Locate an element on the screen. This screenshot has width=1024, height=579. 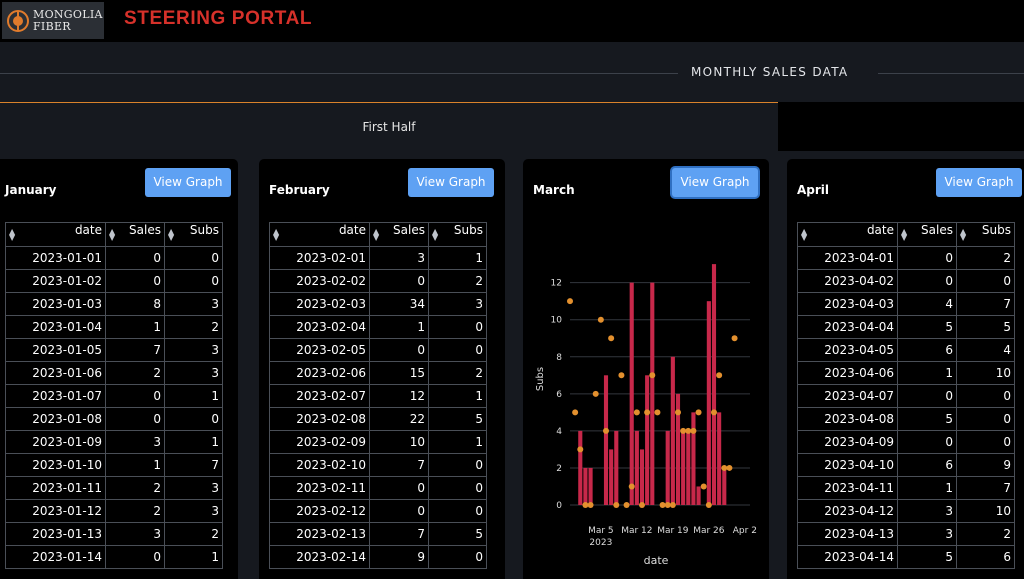
cell-date: 2023-04-04 is located at coordinates (847, 327).